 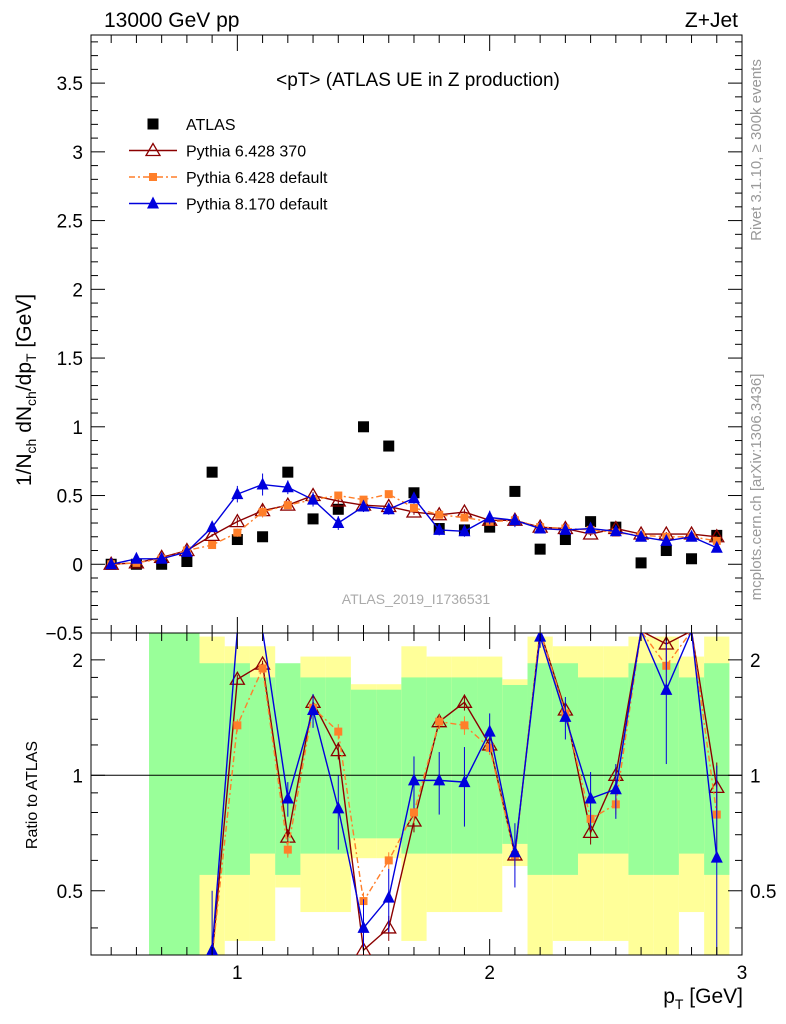 I want to click on ratio-y-tick-label: 2, so click(x=77, y=661).